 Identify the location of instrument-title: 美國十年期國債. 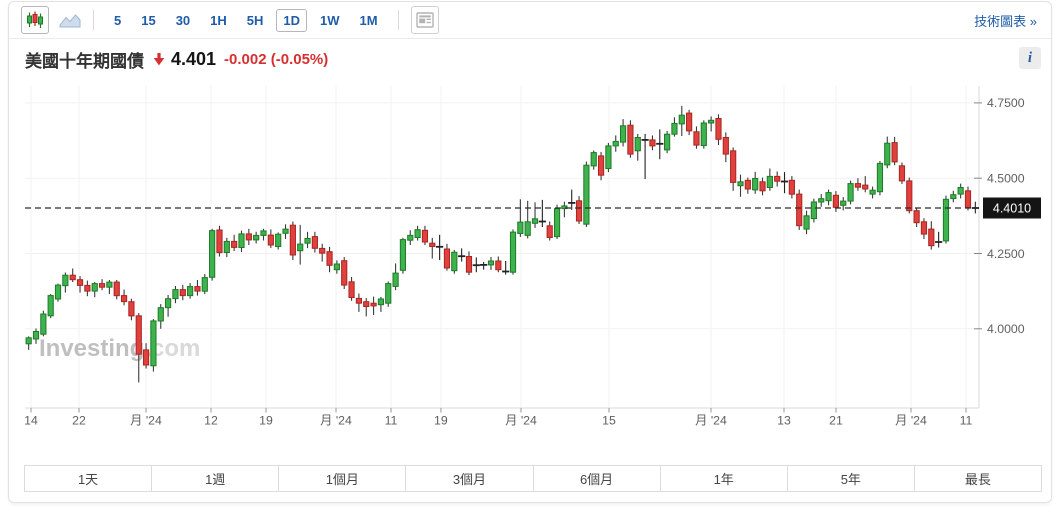
(84, 61).